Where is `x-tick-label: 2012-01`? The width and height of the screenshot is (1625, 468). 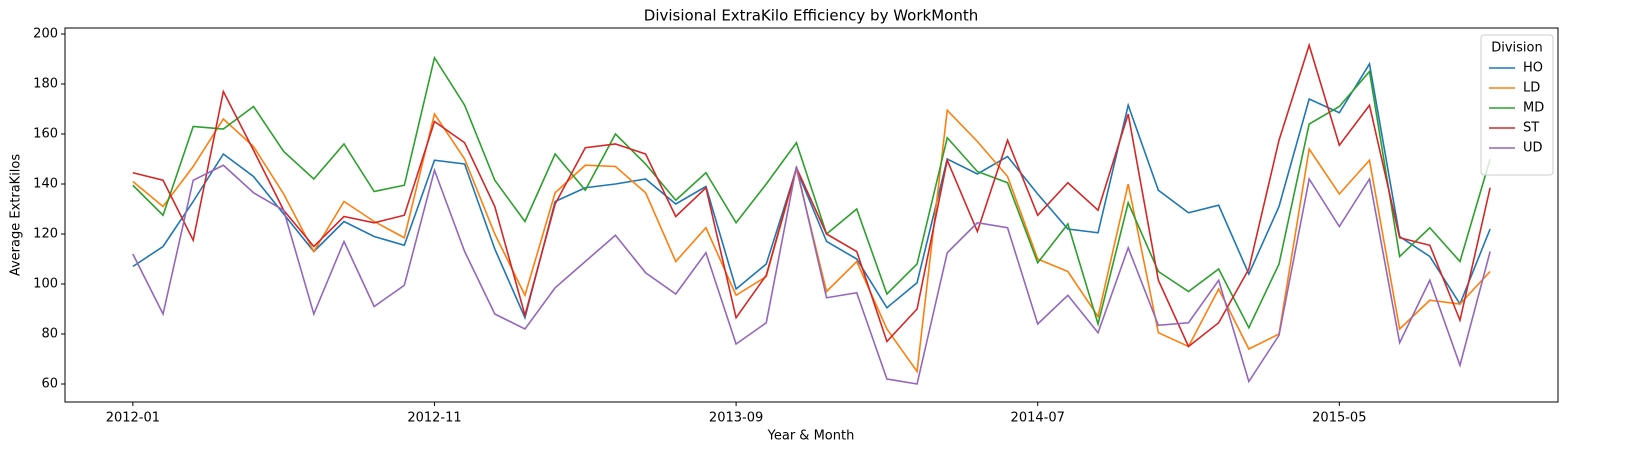
x-tick-label: 2012-01 is located at coordinates (133, 418).